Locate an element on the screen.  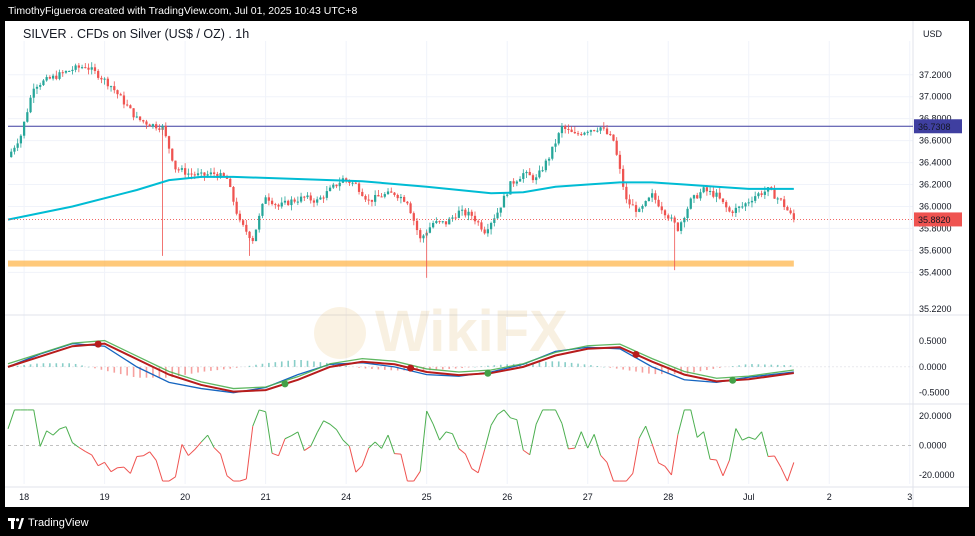
time-axis-label: 19 is located at coordinates (105, 497).